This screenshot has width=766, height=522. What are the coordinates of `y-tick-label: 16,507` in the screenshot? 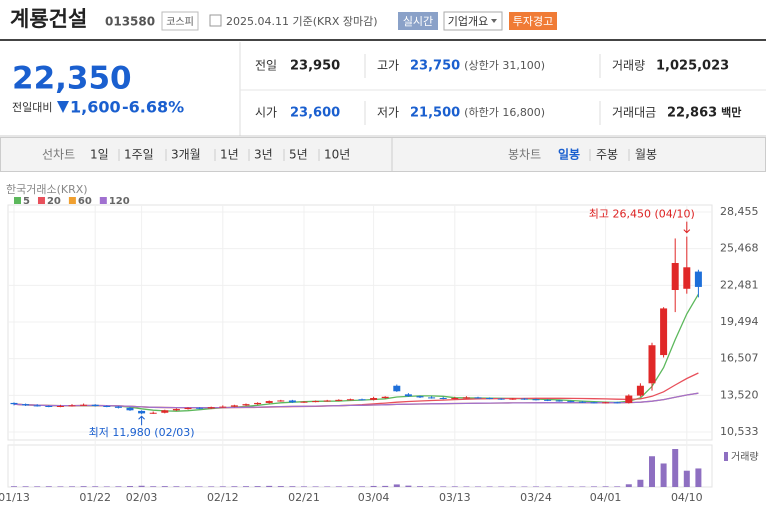 It's located at (739, 358).